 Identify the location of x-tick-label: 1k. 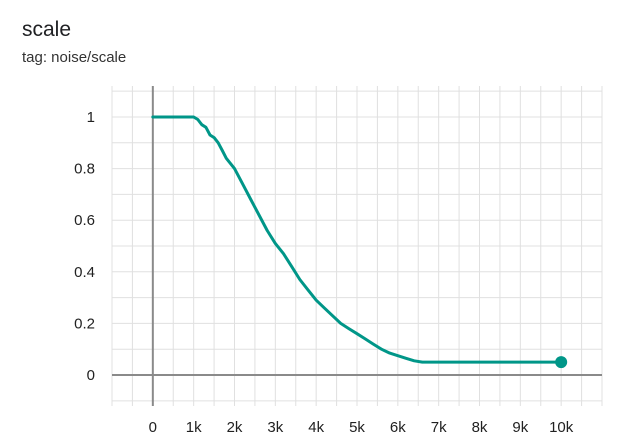
(194, 427).